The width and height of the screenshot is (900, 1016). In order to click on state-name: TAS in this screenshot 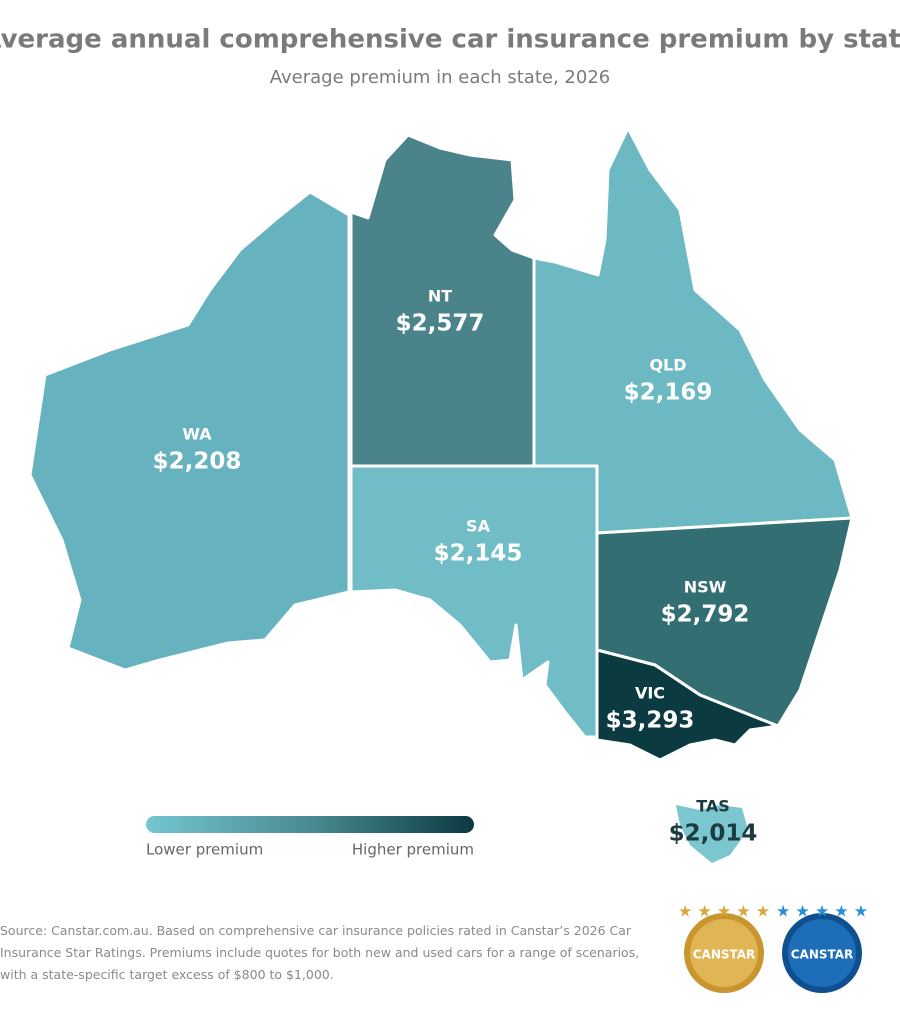, I will do `click(713, 806)`.